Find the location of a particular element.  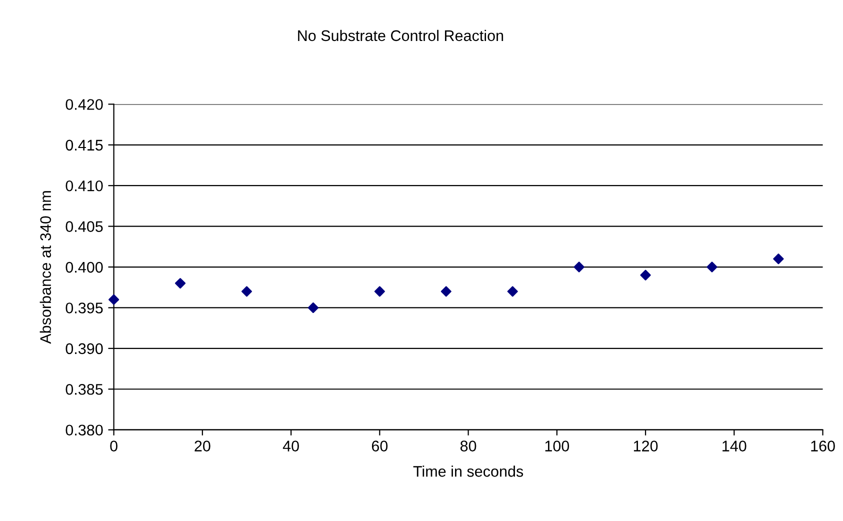

x-tick-label: 40 is located at coordinates (290, 446).